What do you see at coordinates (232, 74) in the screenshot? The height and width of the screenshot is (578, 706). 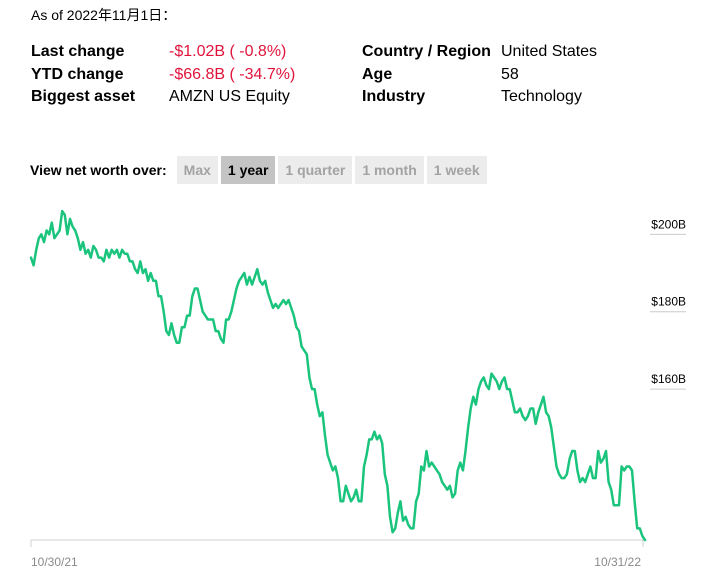 I see `stat-value: -$66.8B ( -34.7%)` at bounding box center [232, 74].